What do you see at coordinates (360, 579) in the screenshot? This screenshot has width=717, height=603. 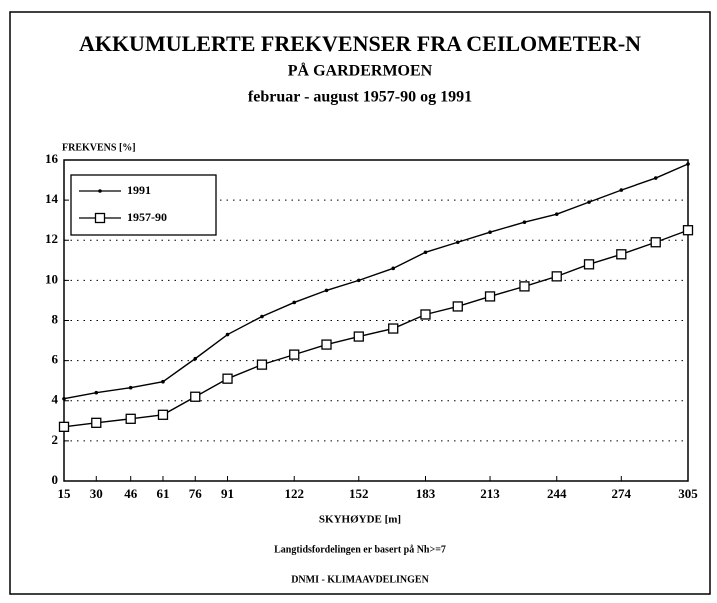 I see `source: DNMI - KLIMAAVDELINGEN` at bounding box center [360, 579].